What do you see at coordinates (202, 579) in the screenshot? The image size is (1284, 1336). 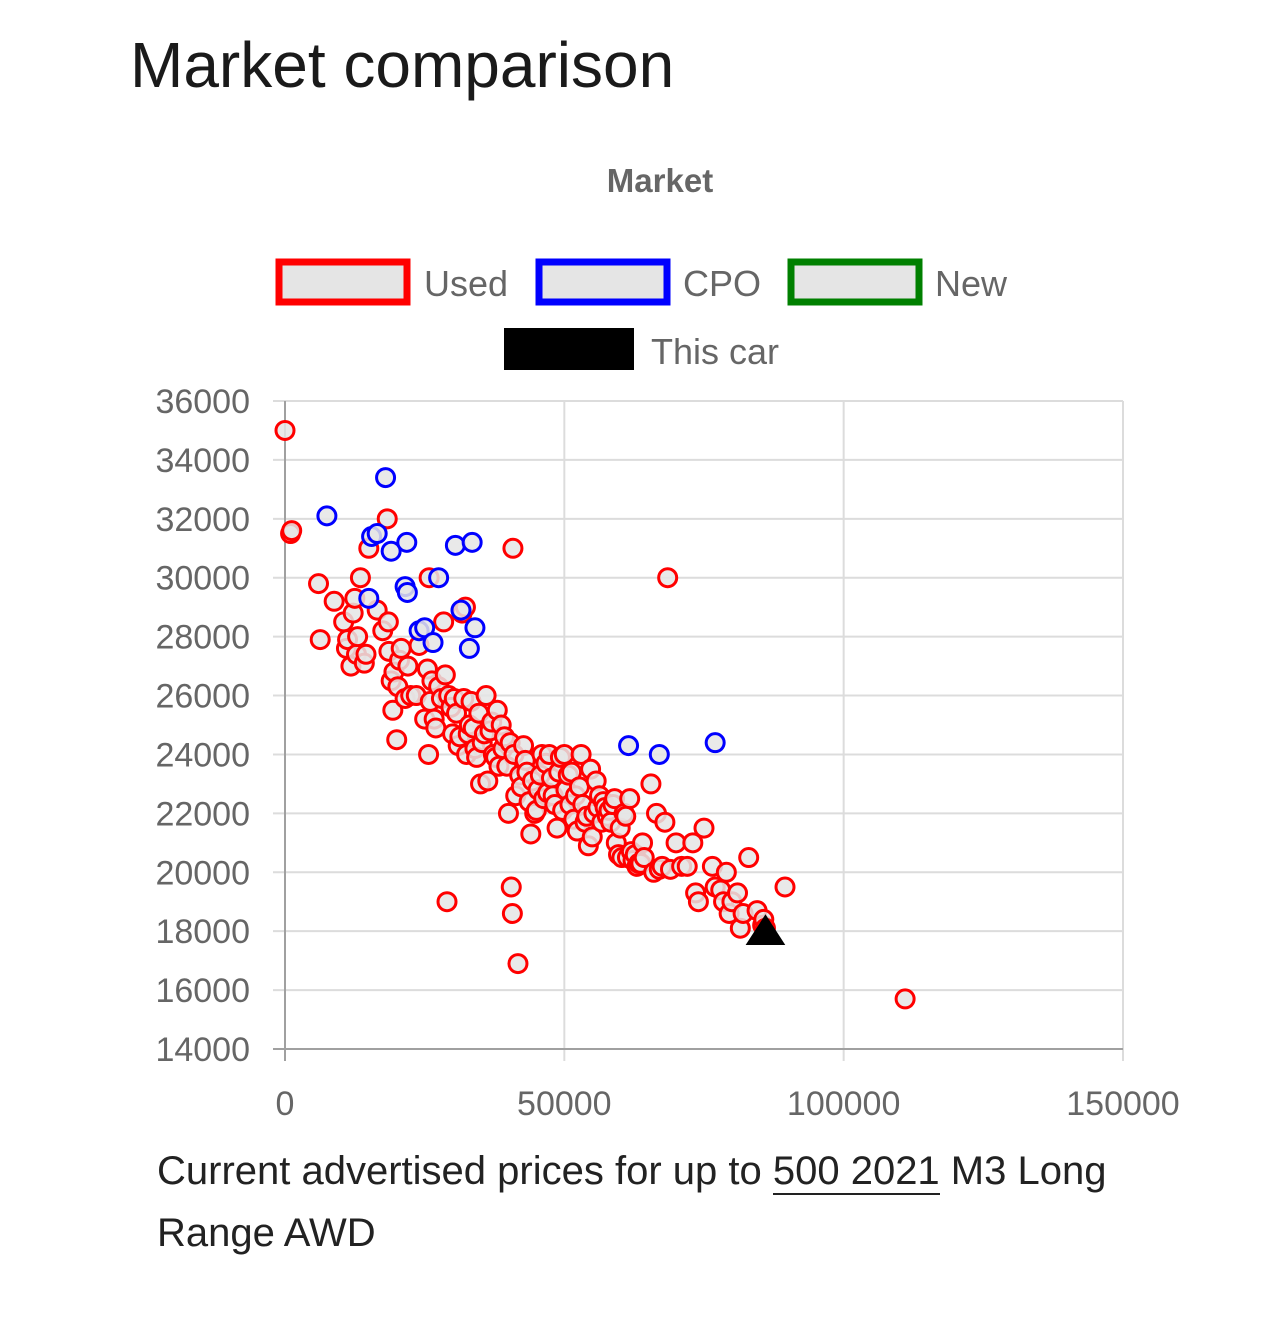 I see `y-tick-label: 30000` at bounding box center [202, 579].